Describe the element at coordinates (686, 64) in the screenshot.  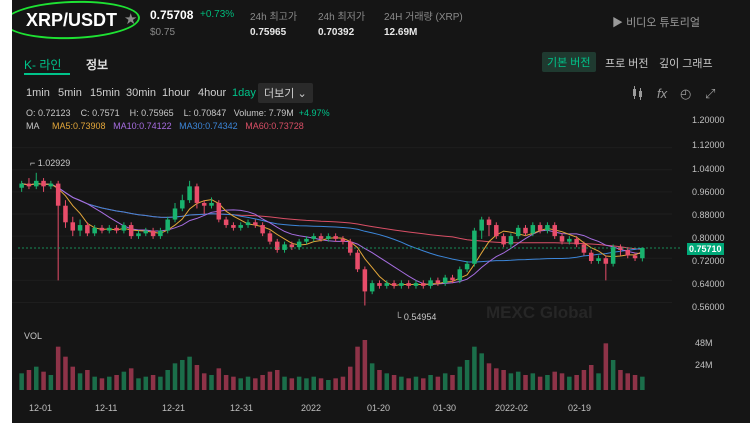
I see `depth-chart-button: 깊이 그래프` at that location.